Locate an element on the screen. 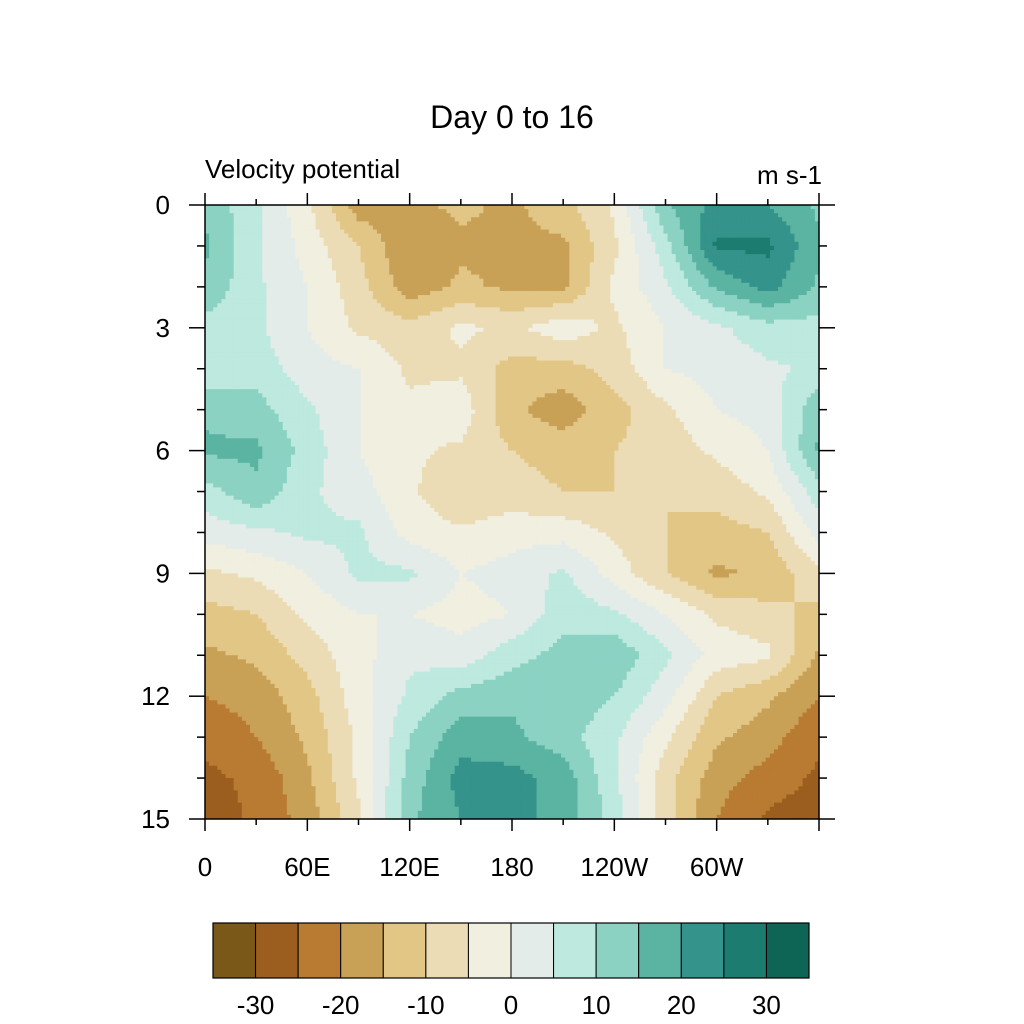  left-string: Velocity potential is located at coordinates (302, 169).